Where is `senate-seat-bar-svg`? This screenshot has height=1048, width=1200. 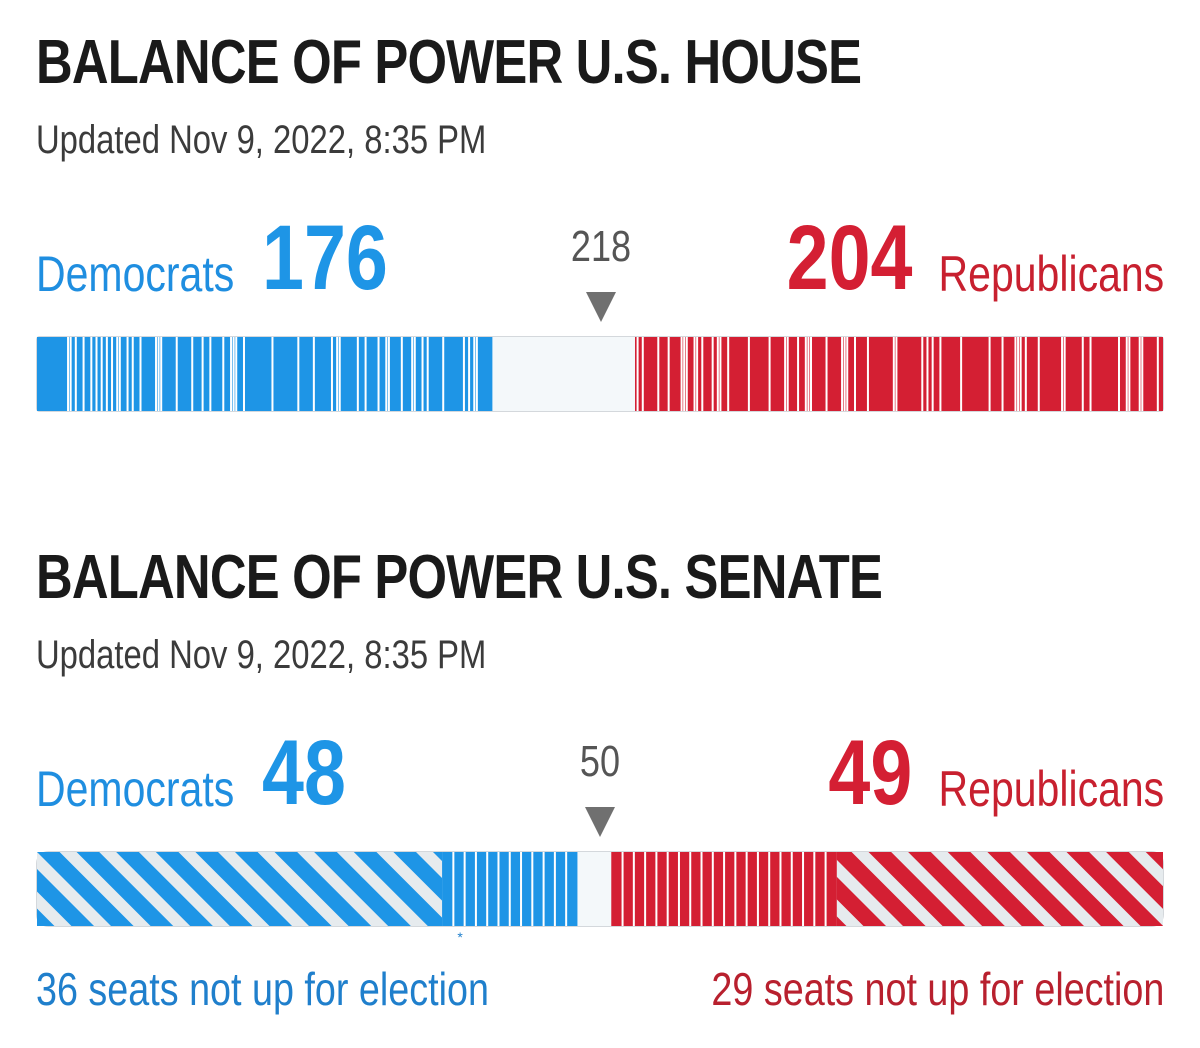 senate-seat-bar-svg is located at coordinates (600, 889).